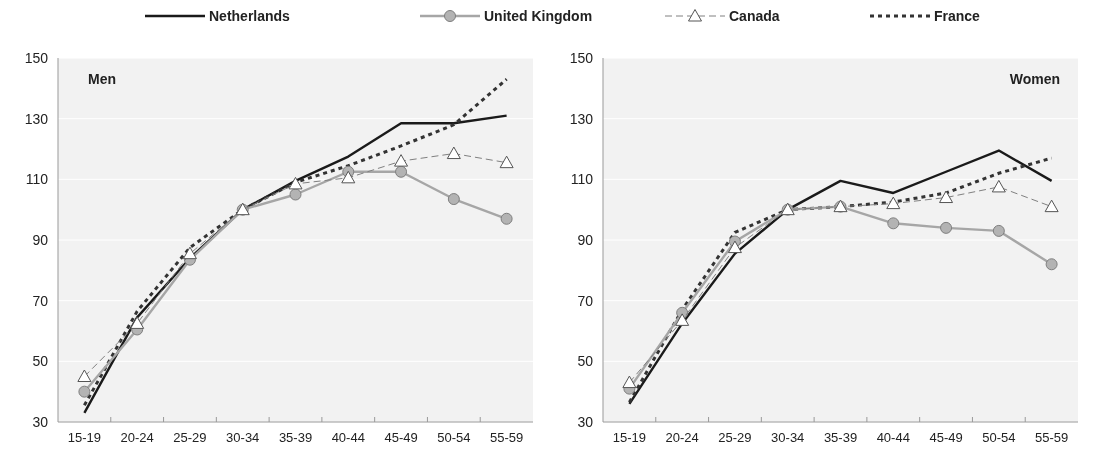  Describe the element at coordinates (754, 15) in the screenshot. I see `legend-label: Canada` at that location.